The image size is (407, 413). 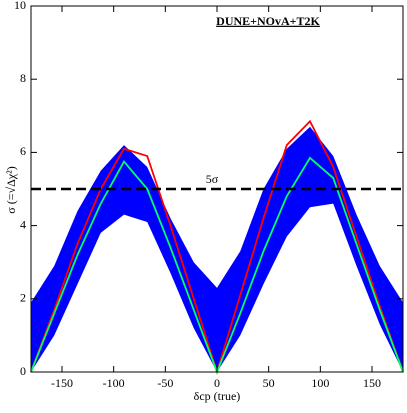 I want to click on chart-title: DUNE+NOvA+T2K, so click(x=268, y=21).